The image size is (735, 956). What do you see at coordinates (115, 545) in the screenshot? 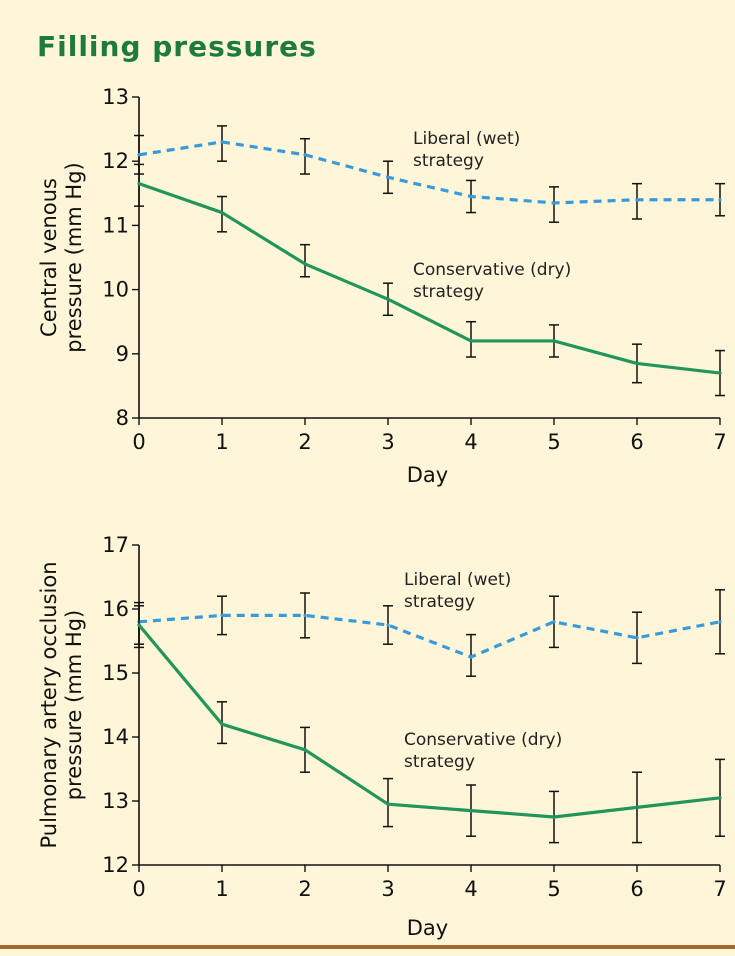
I see `chart2-y-tick-label: 17` at bounding box center [115, 545].